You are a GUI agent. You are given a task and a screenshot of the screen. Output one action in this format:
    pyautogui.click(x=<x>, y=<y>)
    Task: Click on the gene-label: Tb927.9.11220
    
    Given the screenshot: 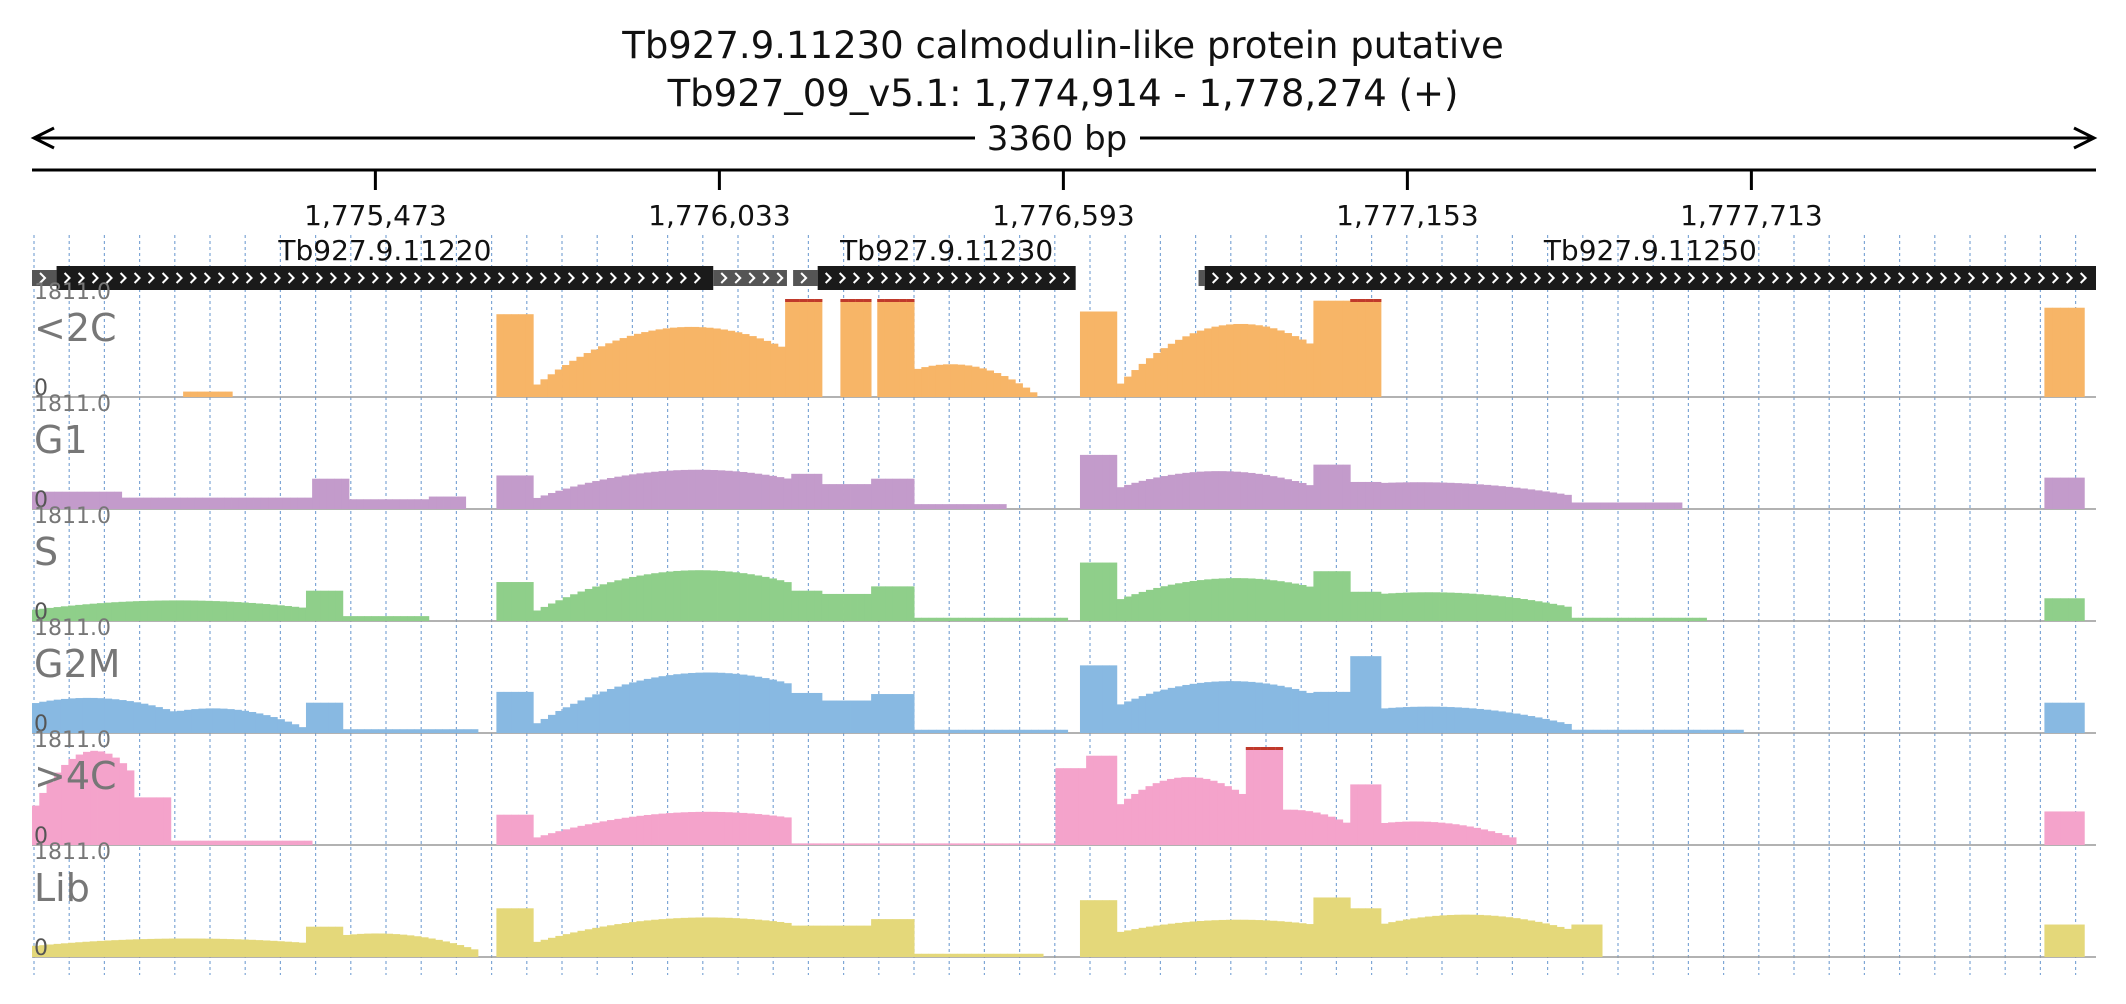 What is the action you would take?
    pyautogui.click(x=384, y=250)
    